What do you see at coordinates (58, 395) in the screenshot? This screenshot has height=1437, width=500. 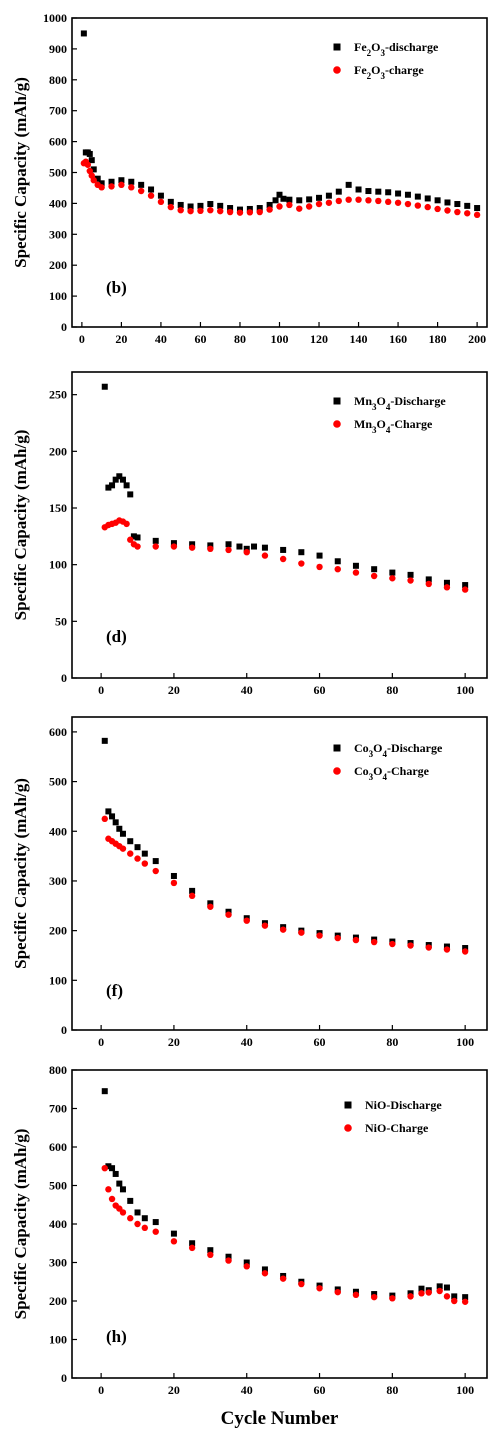 I see `y-tick-label: 250` at bounding box center [58, 395].